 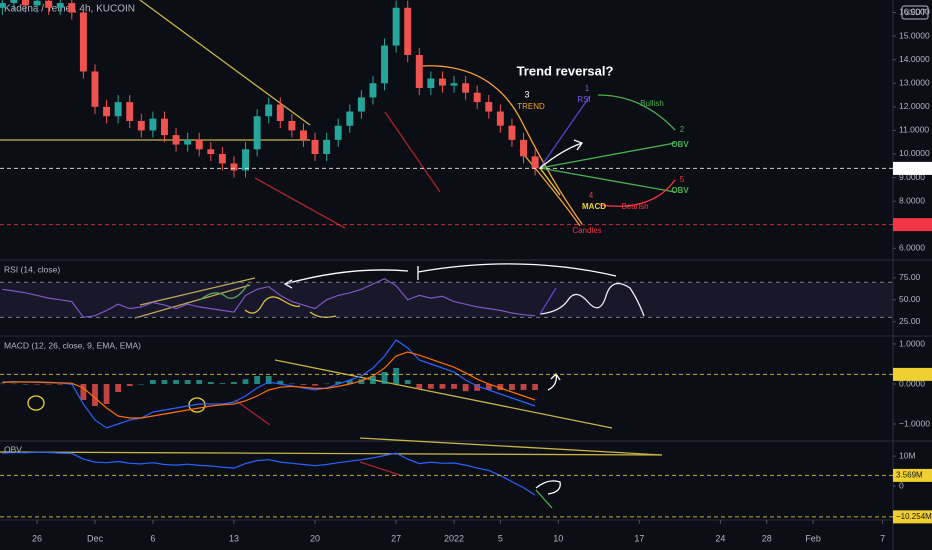 What do you see at coordinates (37, 538) in the screenshot?
I see `x-tick-label: 26` at bounding box center [37, 538].